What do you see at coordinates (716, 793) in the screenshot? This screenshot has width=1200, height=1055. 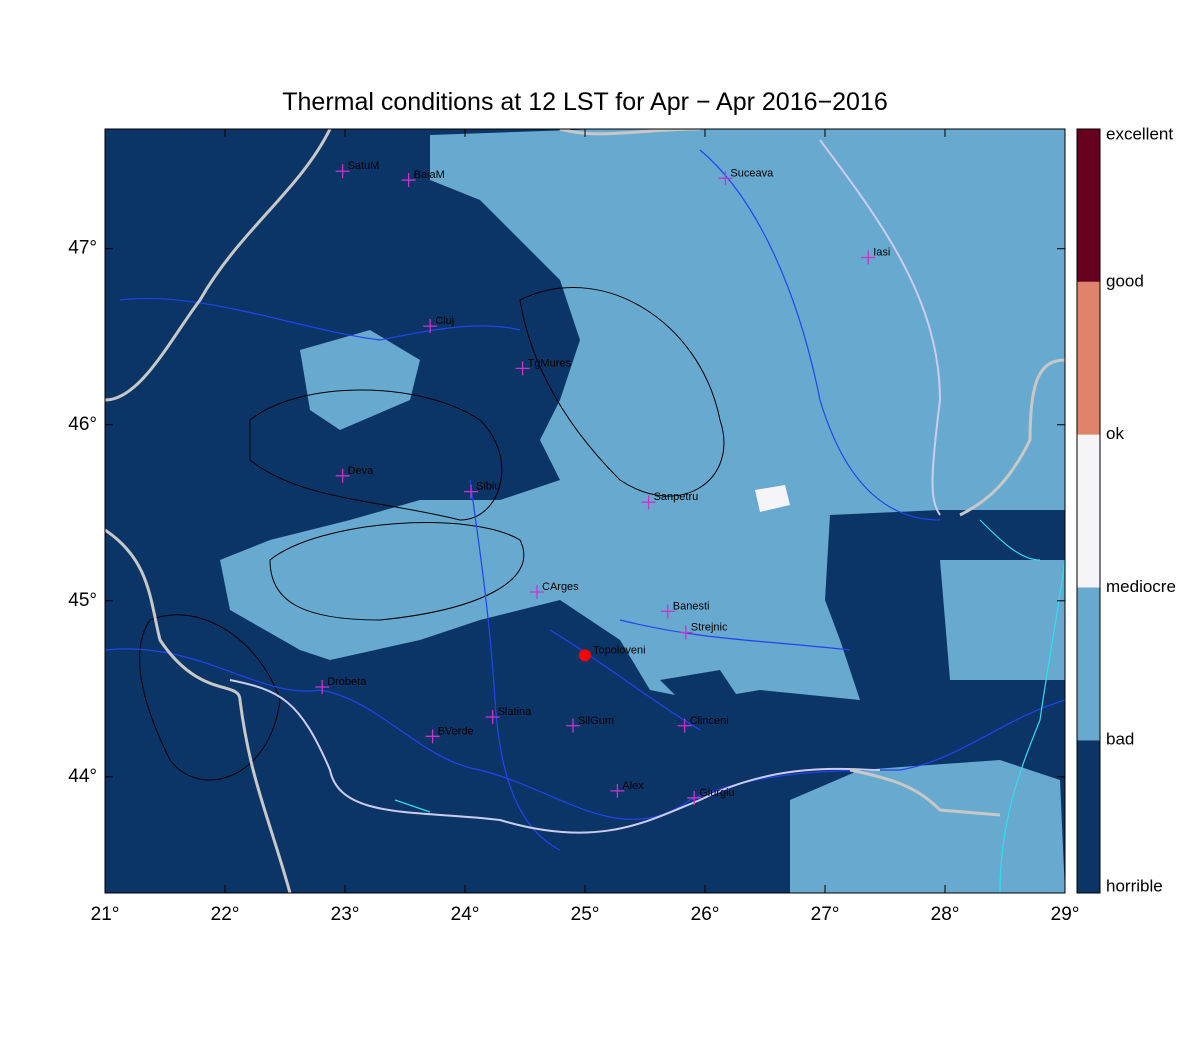 I see `city-label: Giurgiu` at bounding box center [716, 793].